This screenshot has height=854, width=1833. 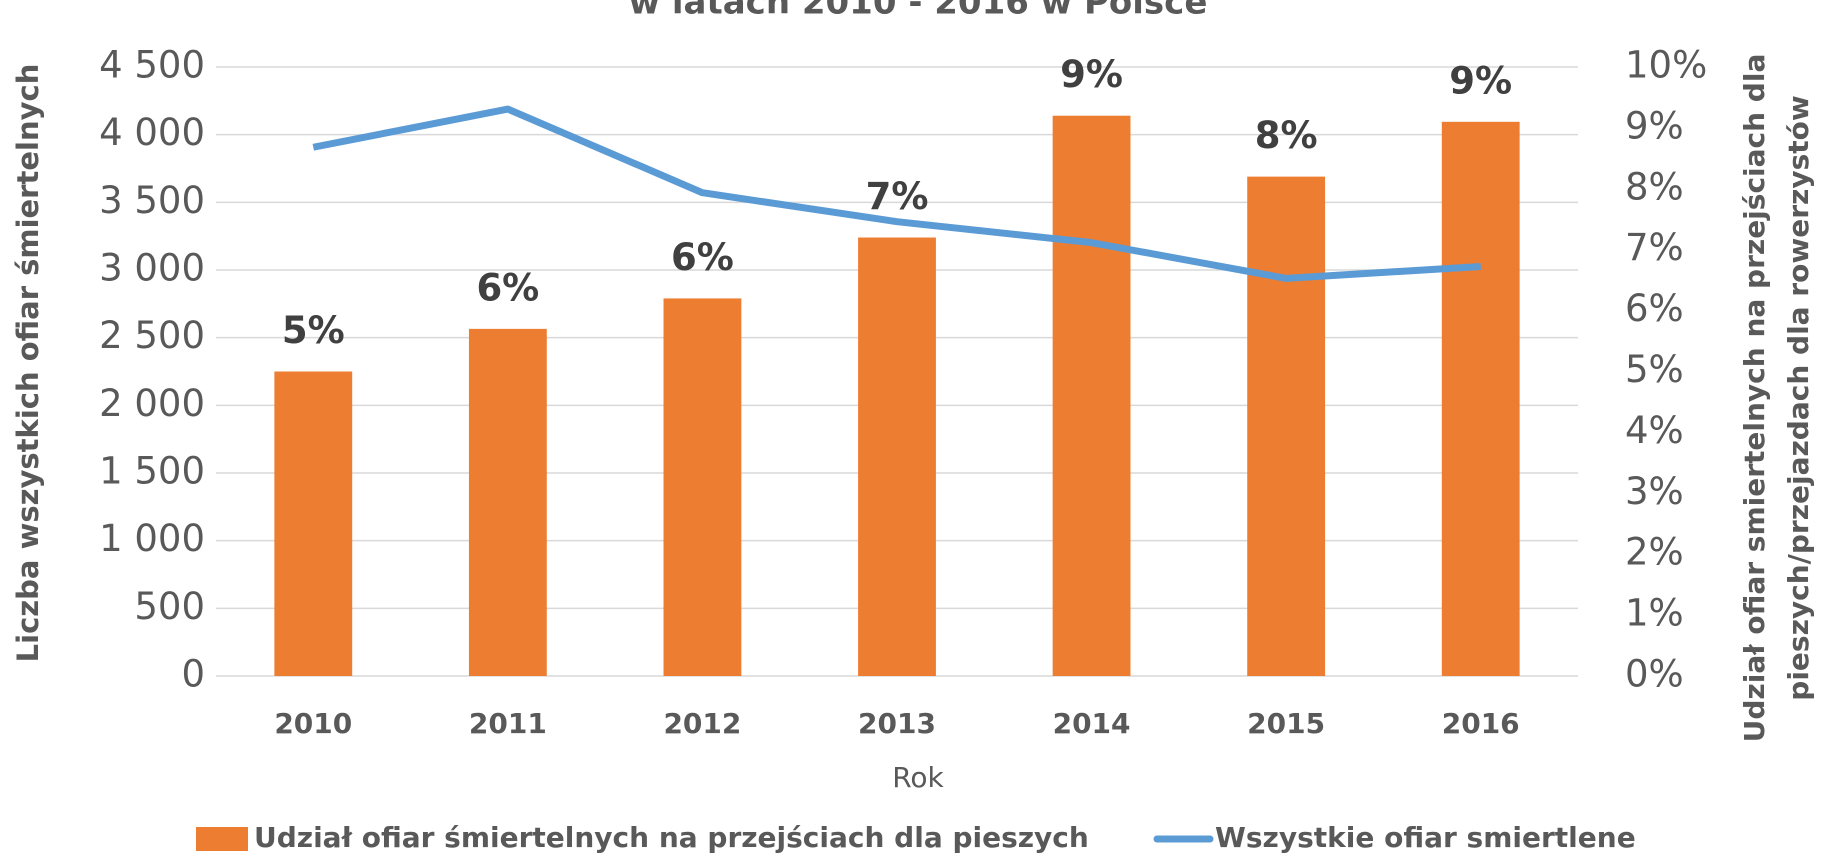 What do you see at coordinates (1666, 65) in the screenshot?
I see `y2-tick-label: 10%` at bounding box center [1666, 65].